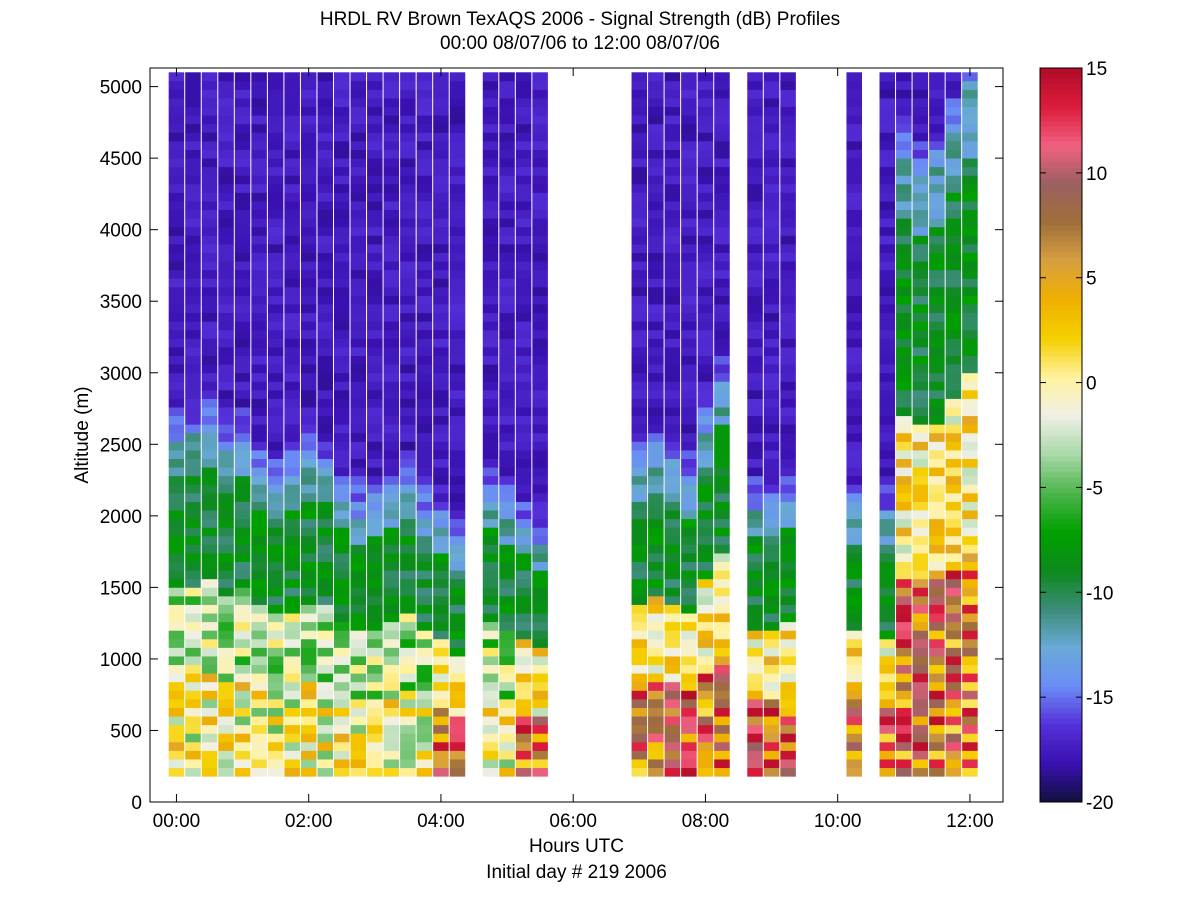  What do you see at coordinates (576, 846) in the screenshot?
I see `x-axis-label: Hours UTC` at bounding box center [576, 846].